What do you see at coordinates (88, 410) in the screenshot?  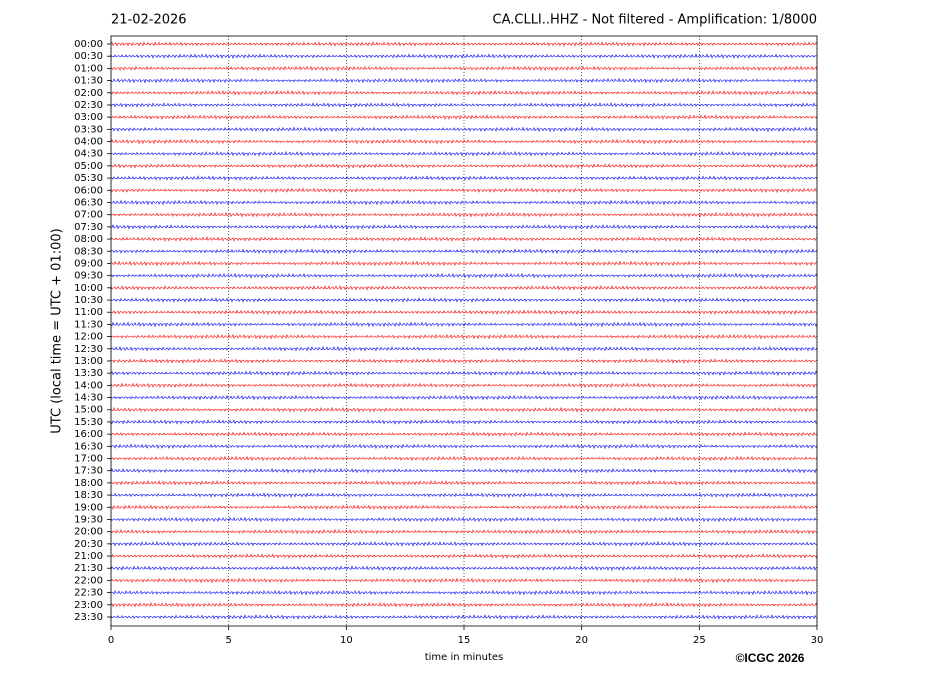 I see `y-tick-label: 15:00` at bounding box center [88, 410].